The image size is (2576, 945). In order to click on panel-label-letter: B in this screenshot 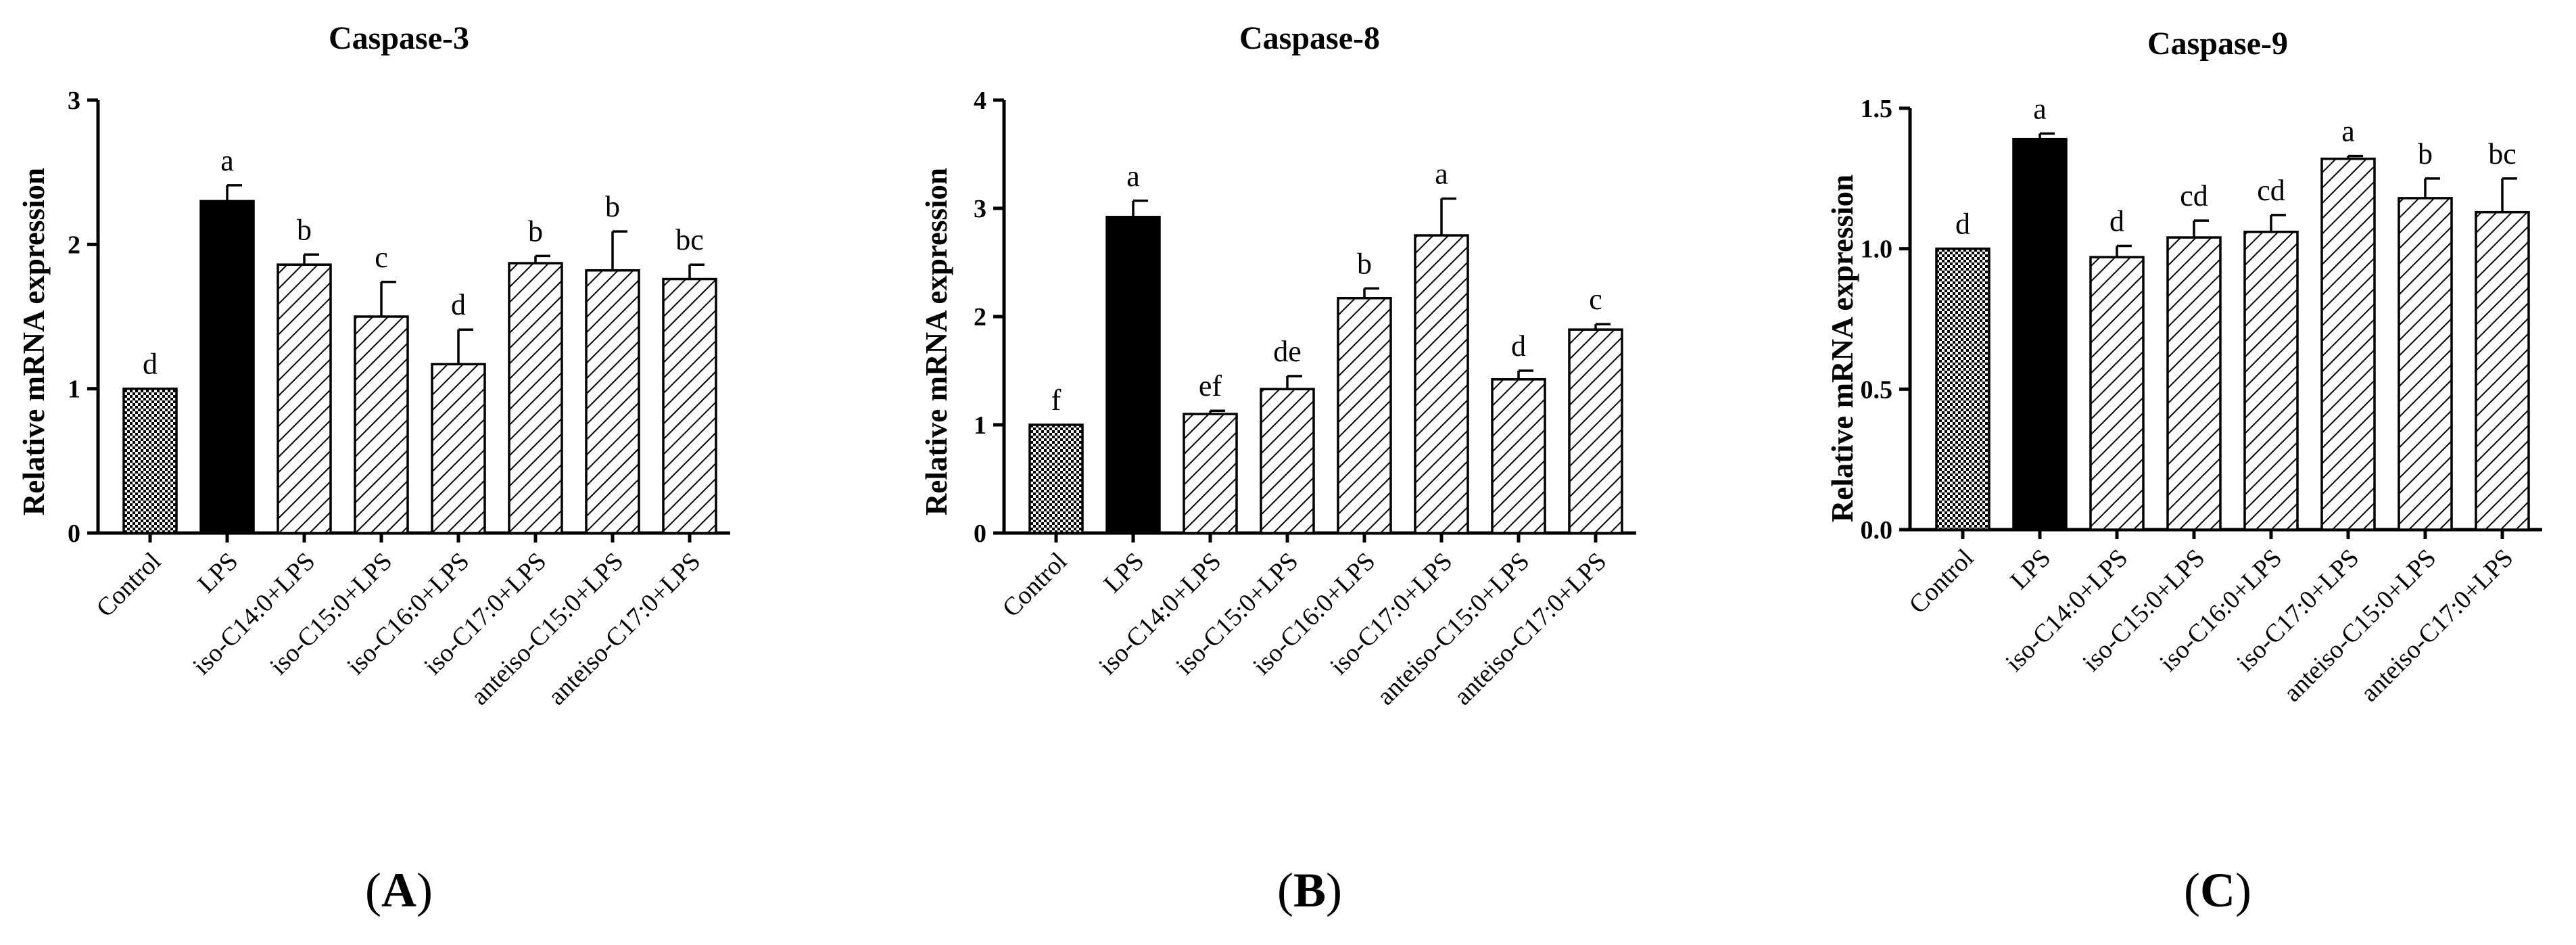, I will do `click(1309, 890)`.